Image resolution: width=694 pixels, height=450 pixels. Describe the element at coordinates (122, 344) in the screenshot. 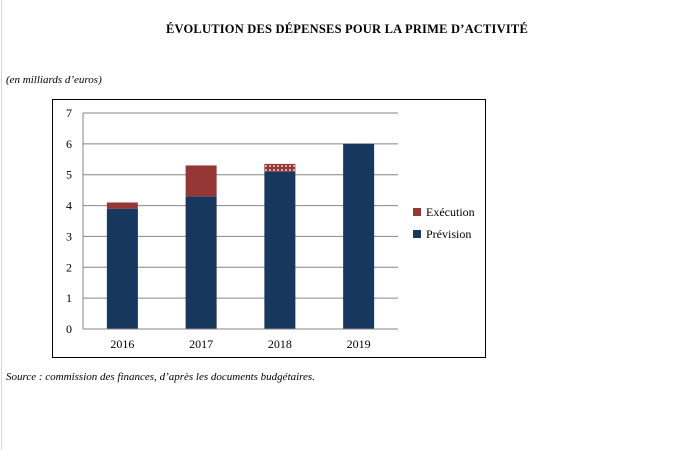

I see `x-tick-label: 2016` at that location.